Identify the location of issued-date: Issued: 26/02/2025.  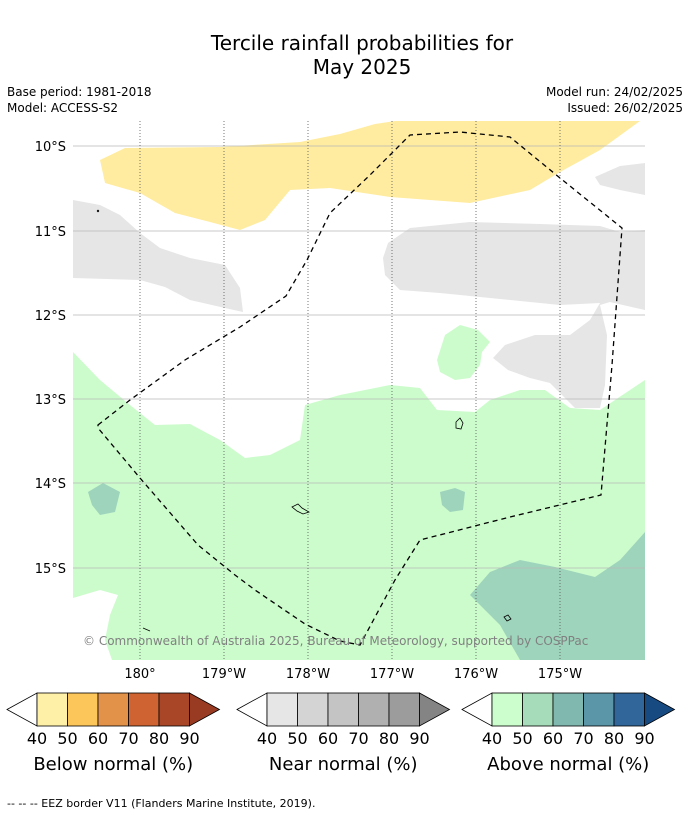
(625, 108).